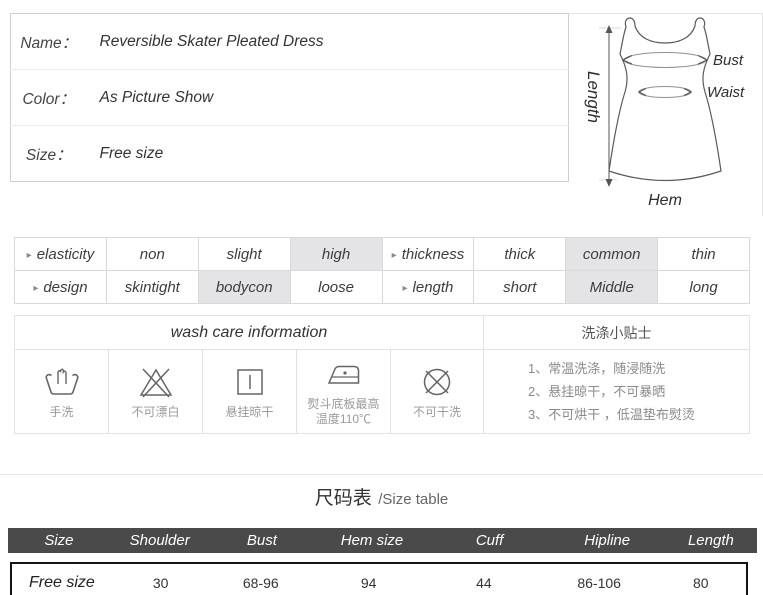  Describe the element at coordinates (379, 578) in the screenshot. I see `size-table-row: Free size 30 68-96 94 44 86-106 80` at that location.